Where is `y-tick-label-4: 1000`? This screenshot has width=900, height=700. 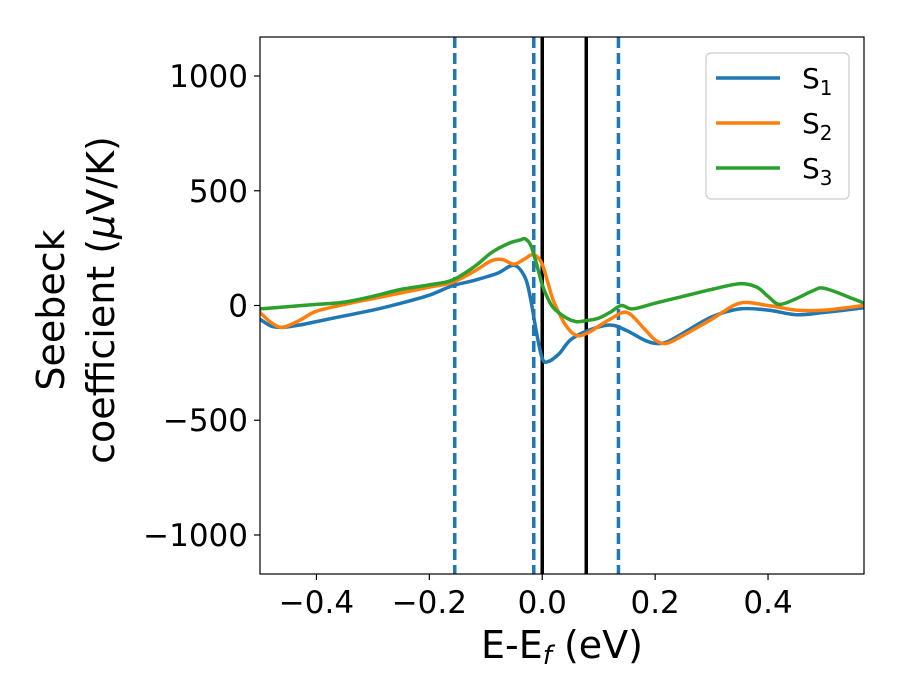 y-tick-label-4: 1000 is located at coordinates (208, 77).